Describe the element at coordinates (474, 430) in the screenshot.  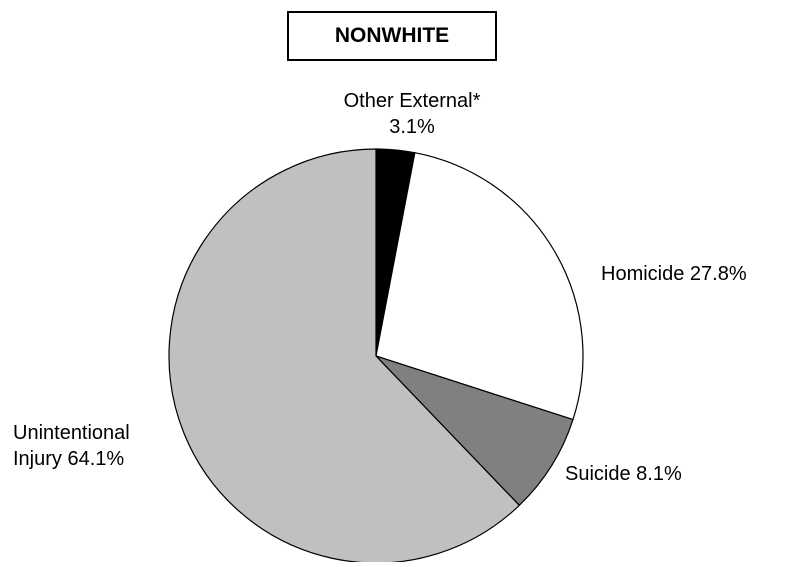
I see `pie-slice-suicide` at that location.